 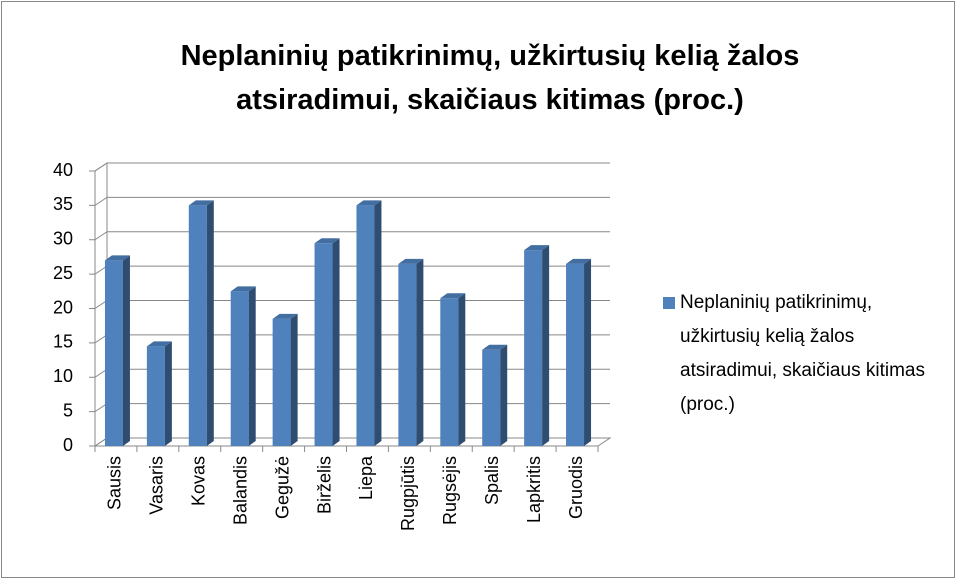 What do you see at coordinates (63, 307) in the screenshot?
I see `y-tick-label: 20` at bounding box center [63, 307].